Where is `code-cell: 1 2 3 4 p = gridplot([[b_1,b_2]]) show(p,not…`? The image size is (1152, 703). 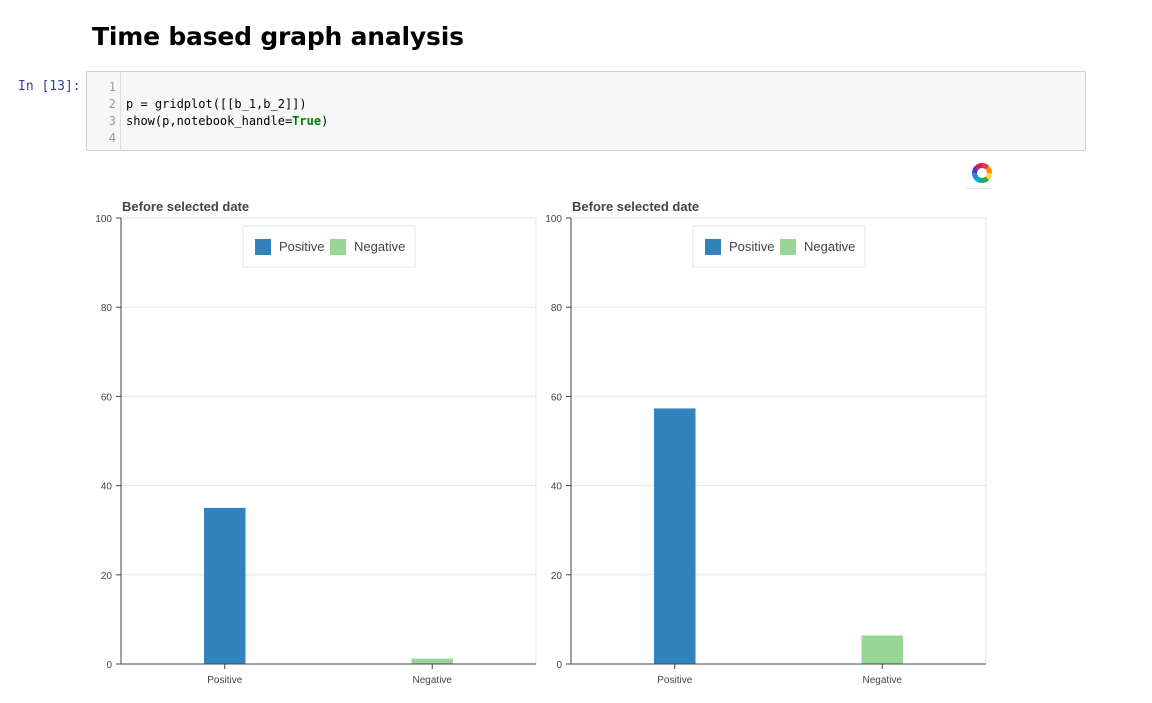
code-cell: 1 2 3 4 p = gridplot([[b_1,b_2]]) show(p,not… is located at coordinates (586, 111).